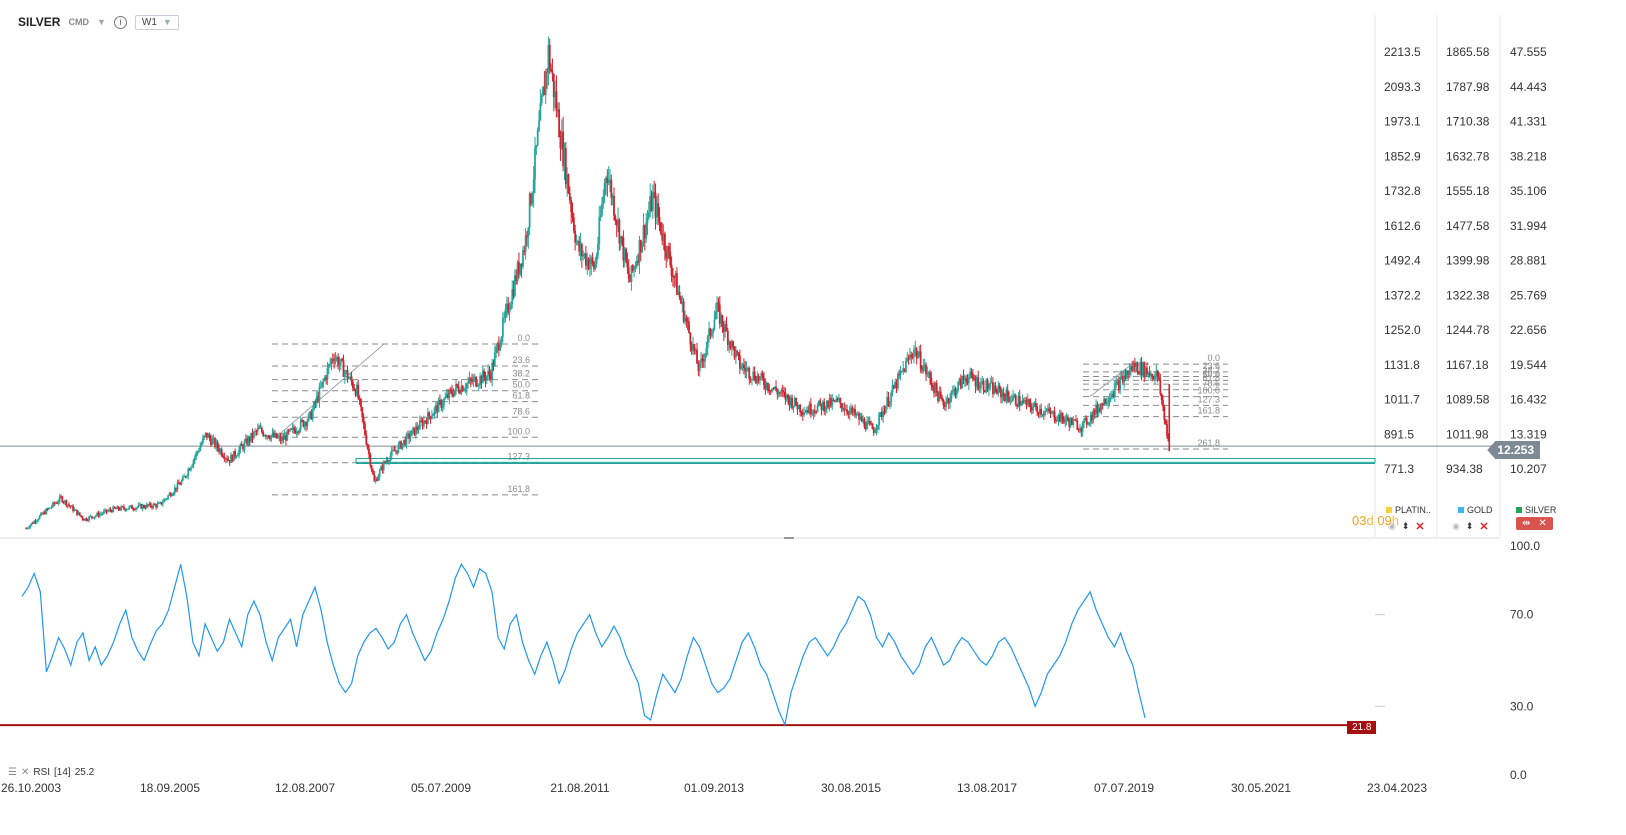 The height and width of the screenshot is (835, 1626). What do you see at coordinates (101, 22) in the screenshot?
I see `symbol-dropdown-icon: ▼` at bounding box center [101, 22].